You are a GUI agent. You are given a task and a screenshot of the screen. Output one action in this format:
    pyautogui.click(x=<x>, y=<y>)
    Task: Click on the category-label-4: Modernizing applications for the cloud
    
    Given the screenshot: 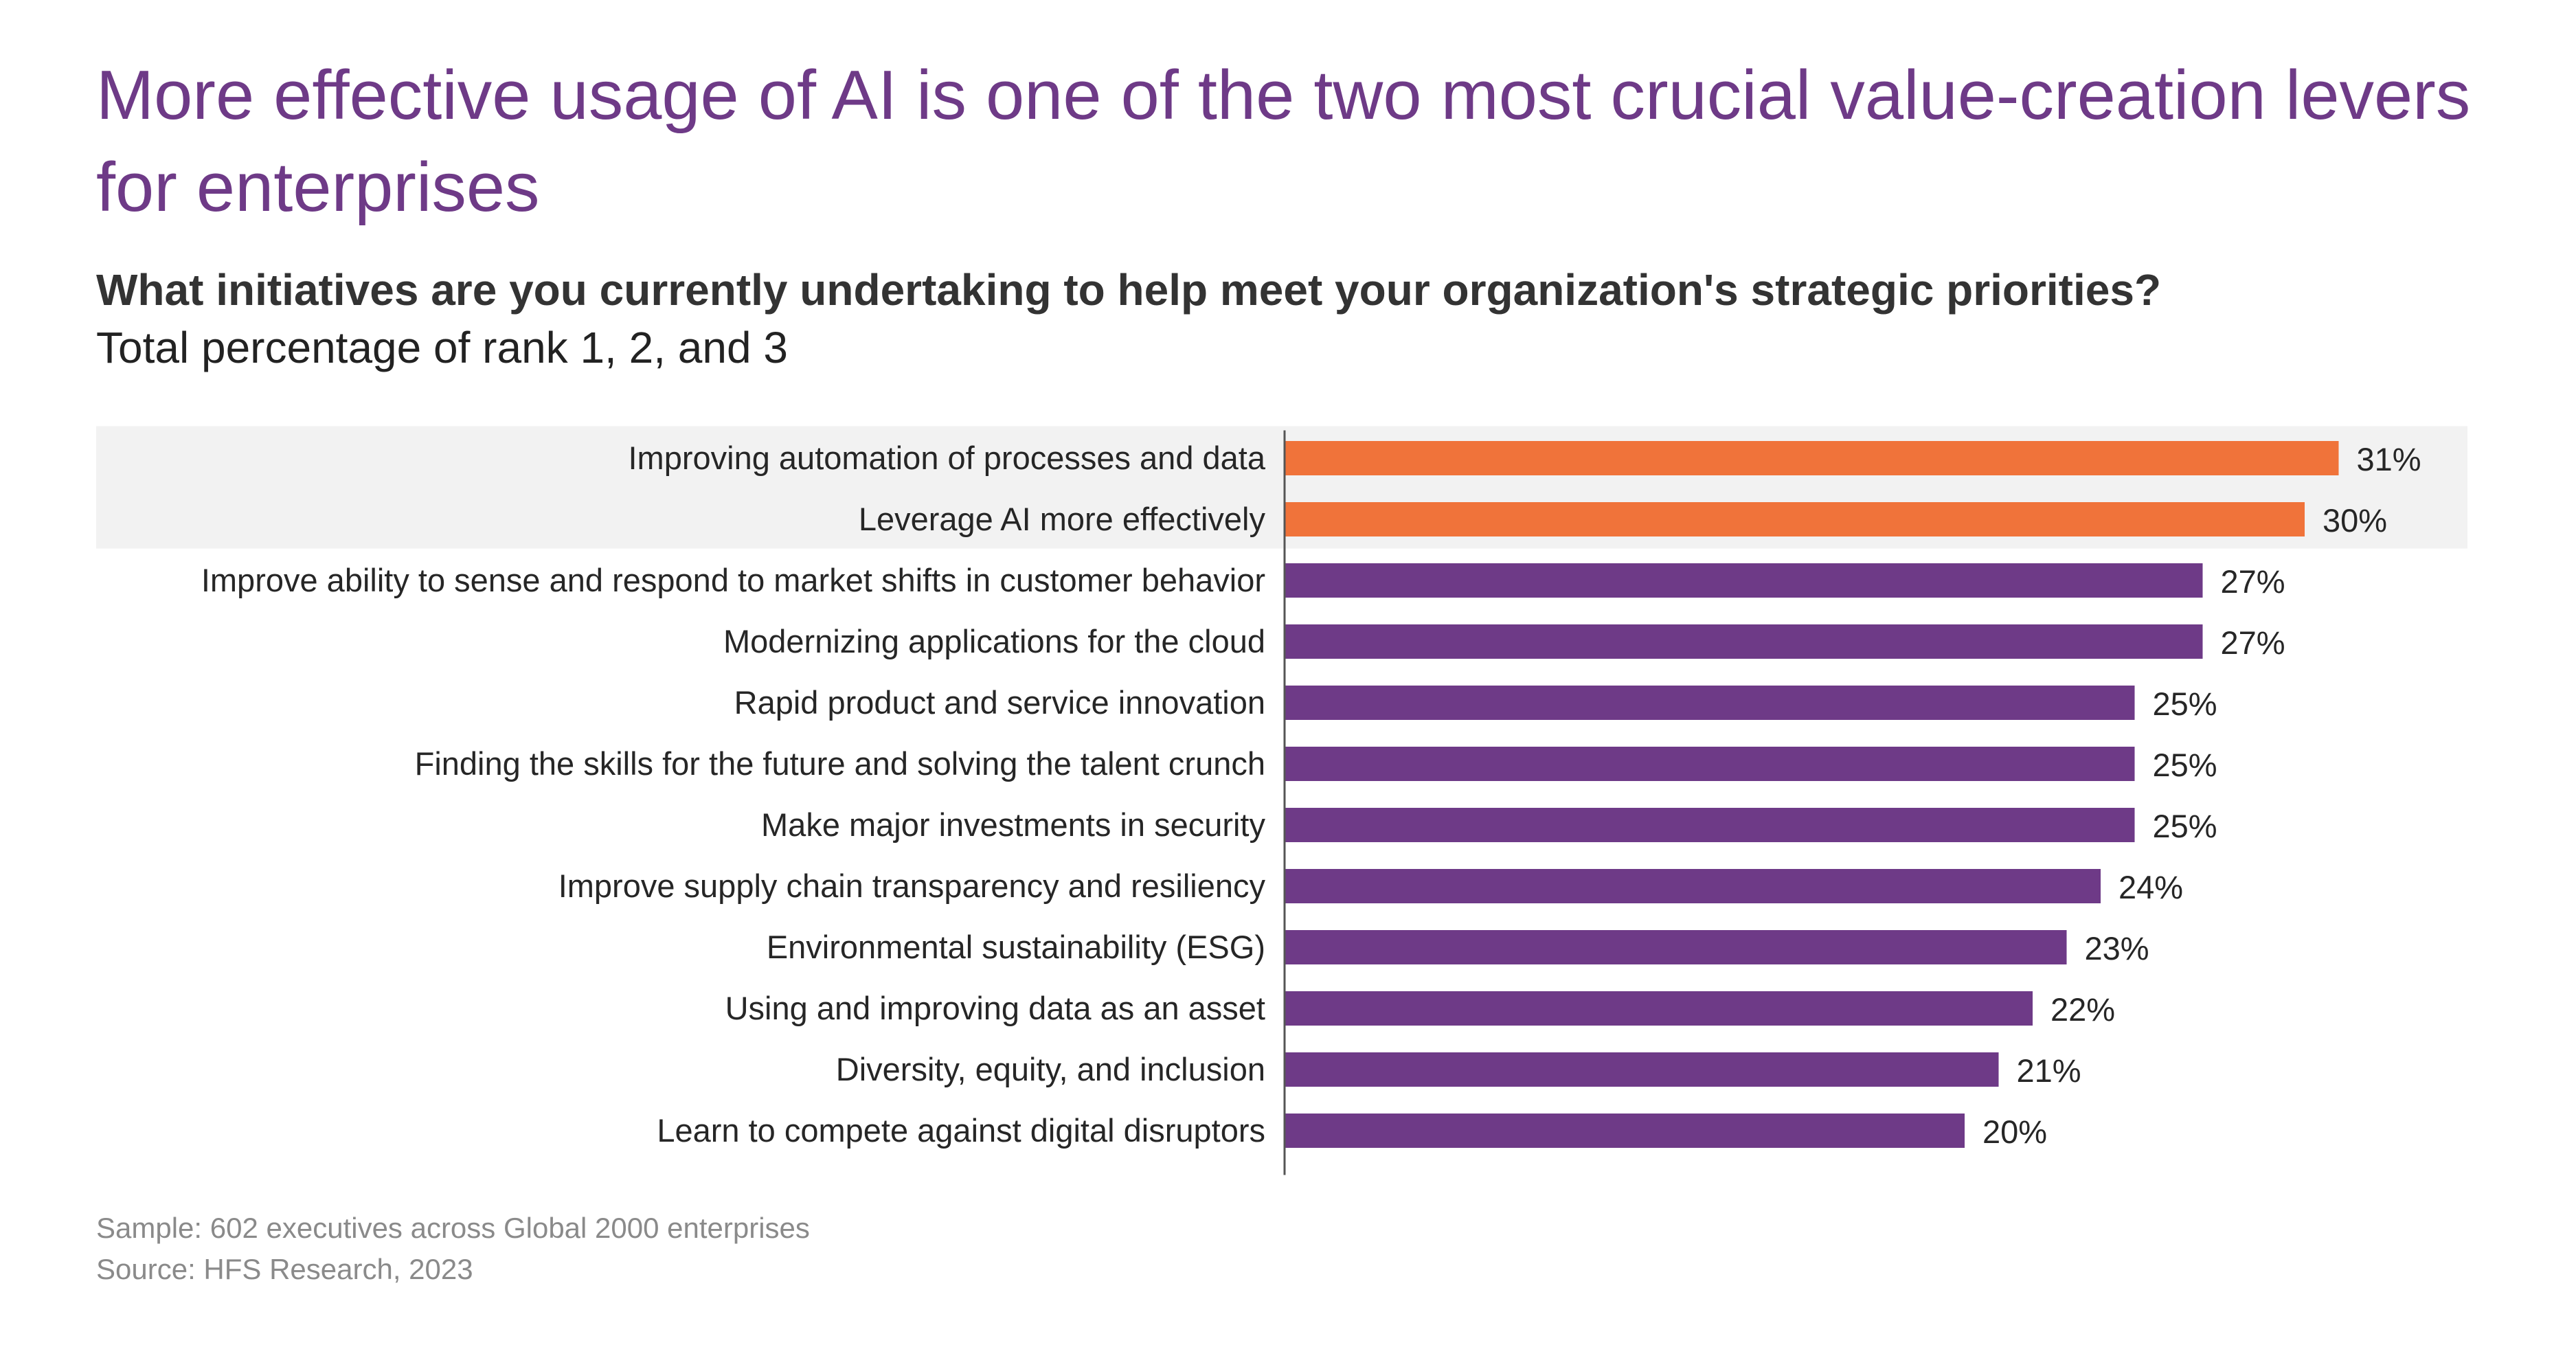 What is the action you would take?
    pyautogui.click(x=994, y=641)
    